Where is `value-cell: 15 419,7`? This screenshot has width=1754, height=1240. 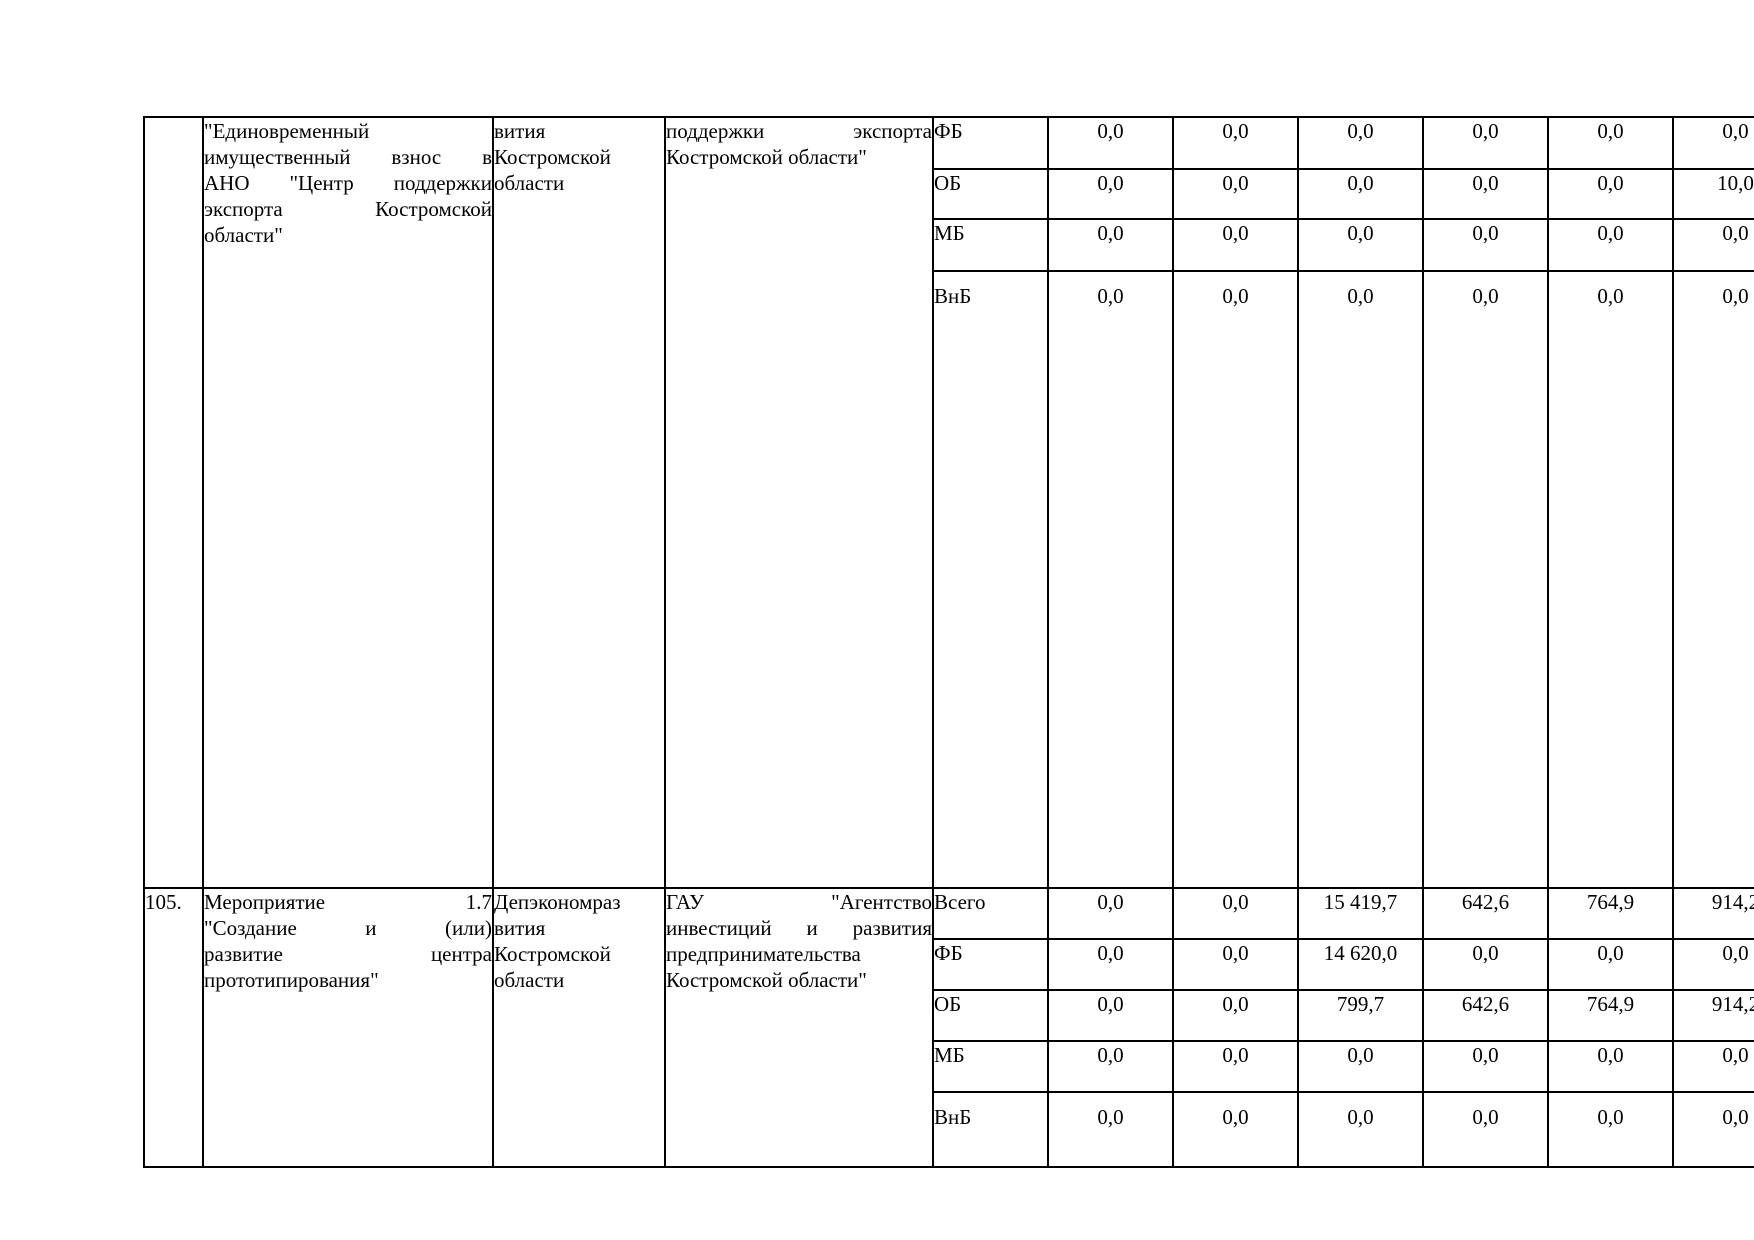
value-cell: 15 419,7 is located at coordinates (1360, 913).